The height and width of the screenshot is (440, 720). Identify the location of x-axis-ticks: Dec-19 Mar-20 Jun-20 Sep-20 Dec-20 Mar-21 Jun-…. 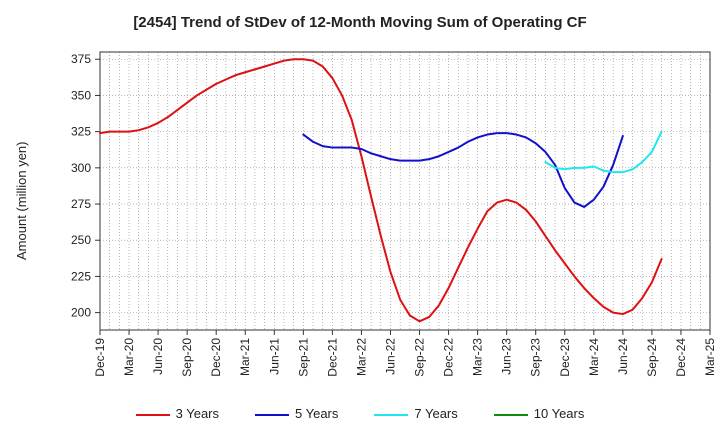
(405, 353).